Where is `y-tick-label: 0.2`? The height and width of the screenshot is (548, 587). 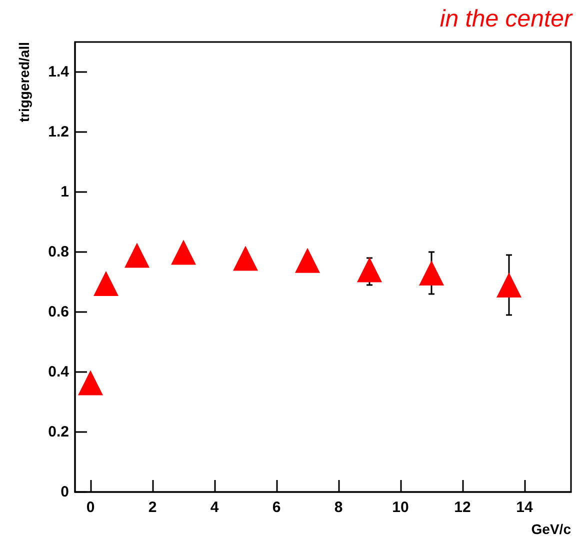
y-tick-label: 0.2 is located at coordinates (58, 432).